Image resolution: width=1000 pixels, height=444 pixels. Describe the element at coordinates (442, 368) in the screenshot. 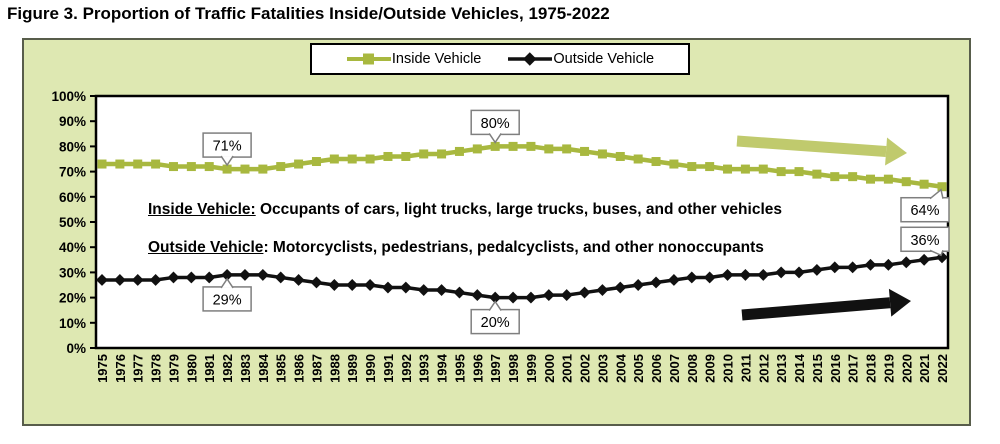

I see `x-axis-year-label: 1994` at that location.